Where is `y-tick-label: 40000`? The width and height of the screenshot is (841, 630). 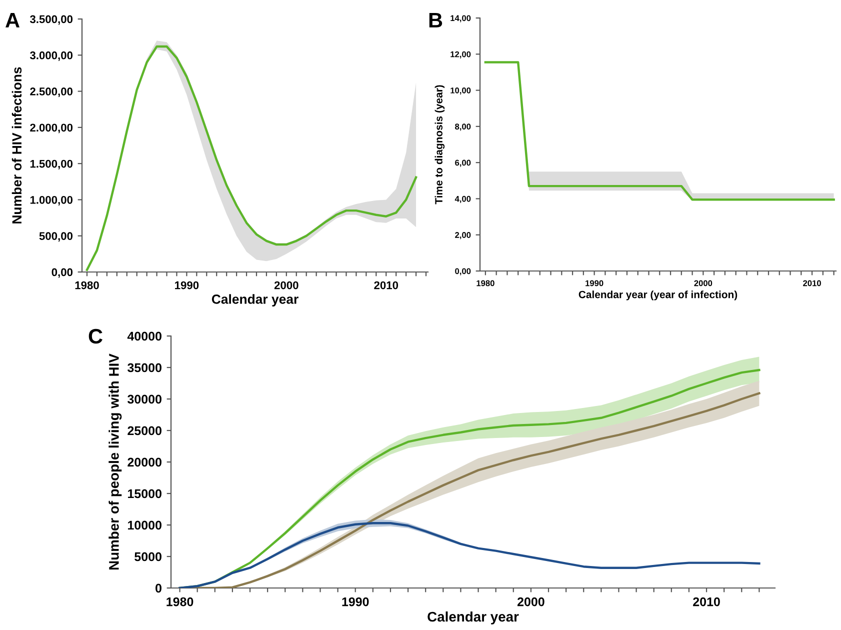 y-tick-label: 40000 is located at coordinates (144, 336).